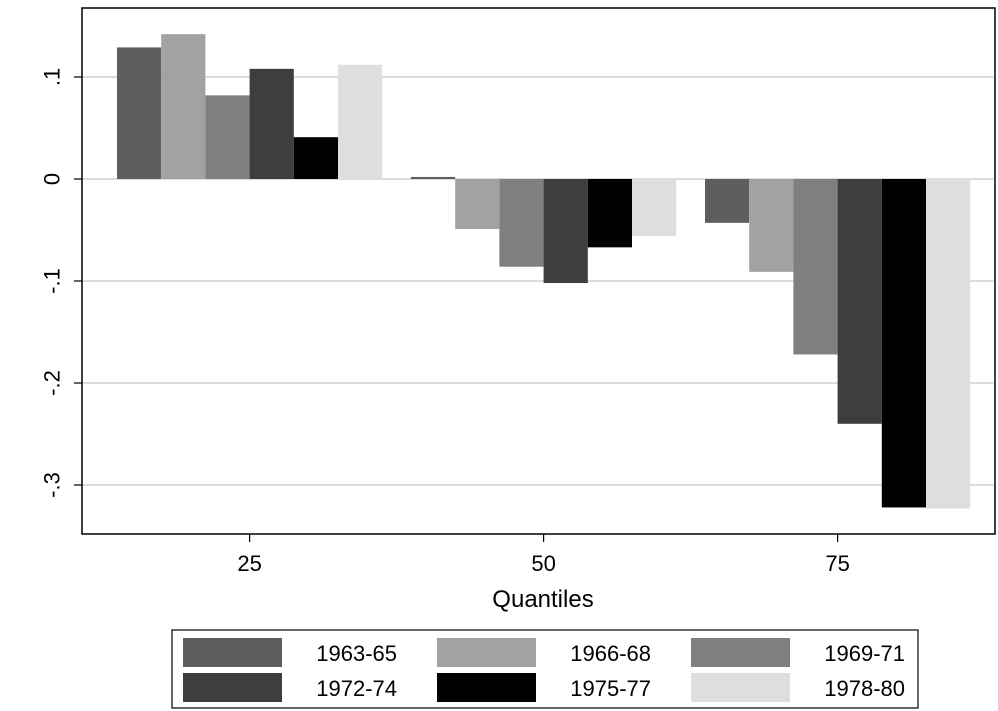 The width and height of the screenshot is (998, 711). I want to click on legend-label: 1966-68, so click(610, 653).